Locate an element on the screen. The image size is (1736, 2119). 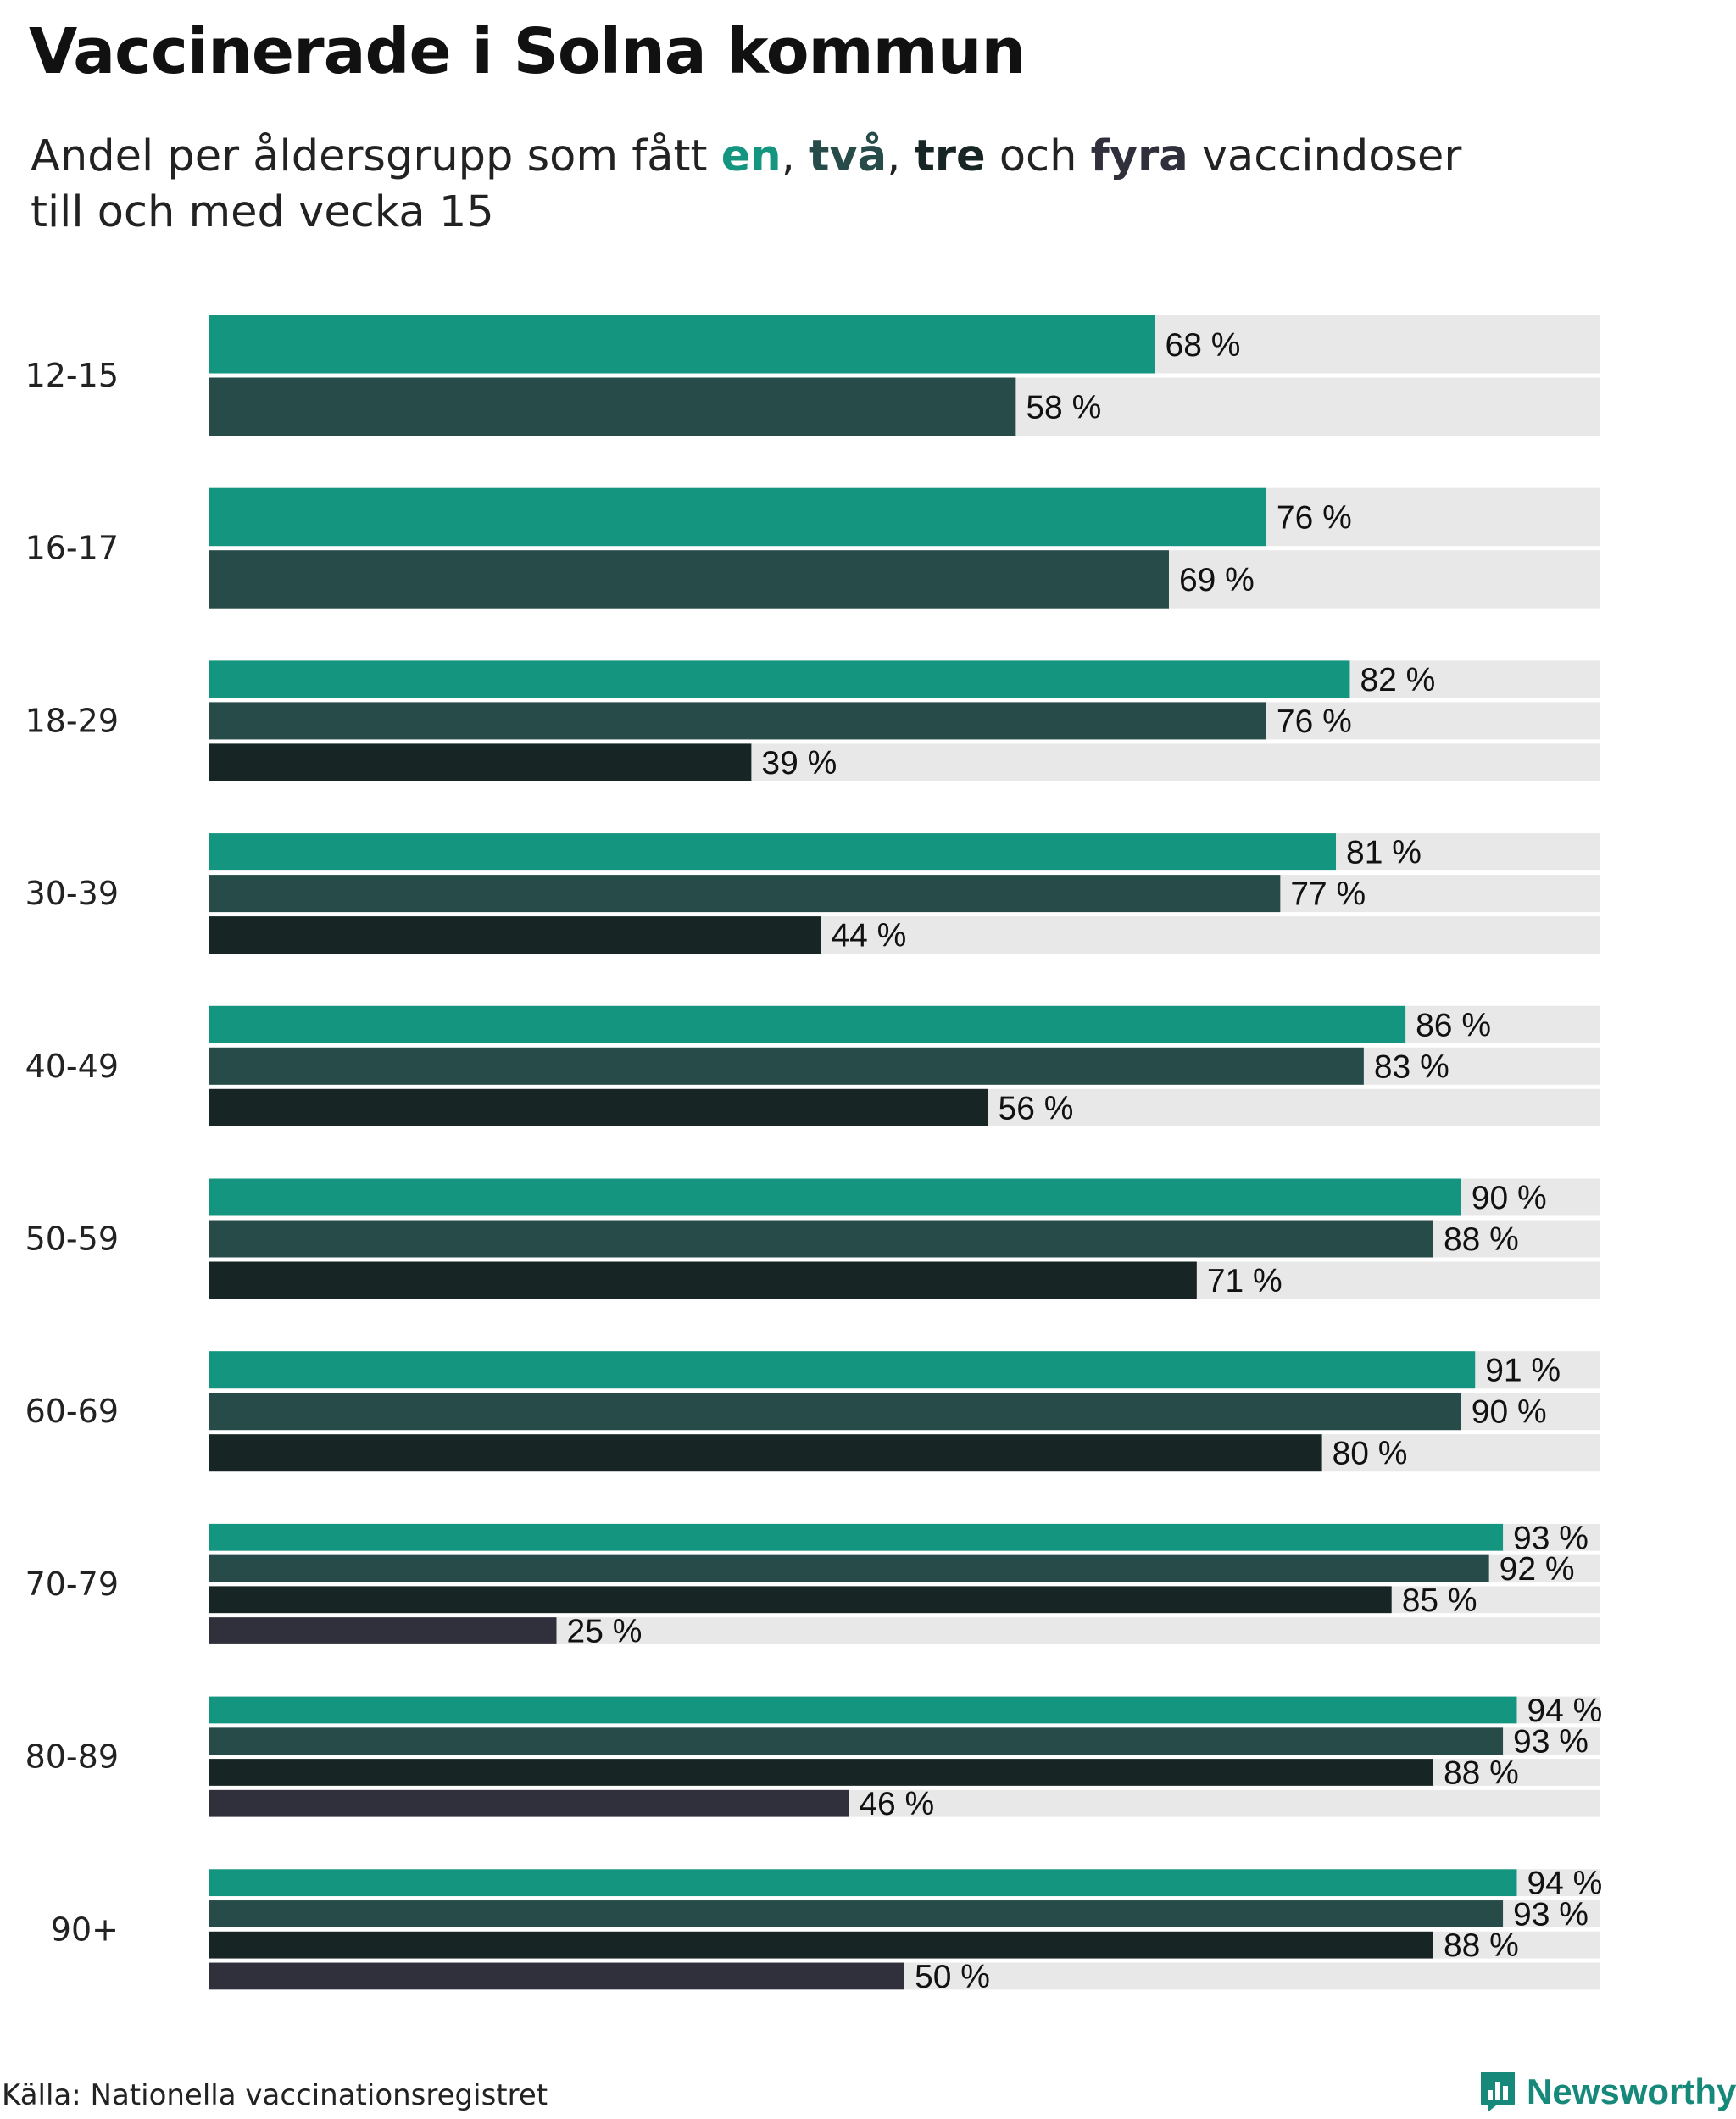
bar-value-label: 92 % is located at coordinates (1537, 1570).